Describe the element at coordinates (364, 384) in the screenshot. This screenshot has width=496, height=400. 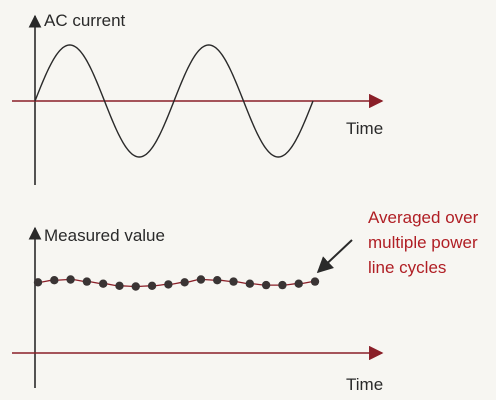
I see `bottom-x-label: Time` at that location.